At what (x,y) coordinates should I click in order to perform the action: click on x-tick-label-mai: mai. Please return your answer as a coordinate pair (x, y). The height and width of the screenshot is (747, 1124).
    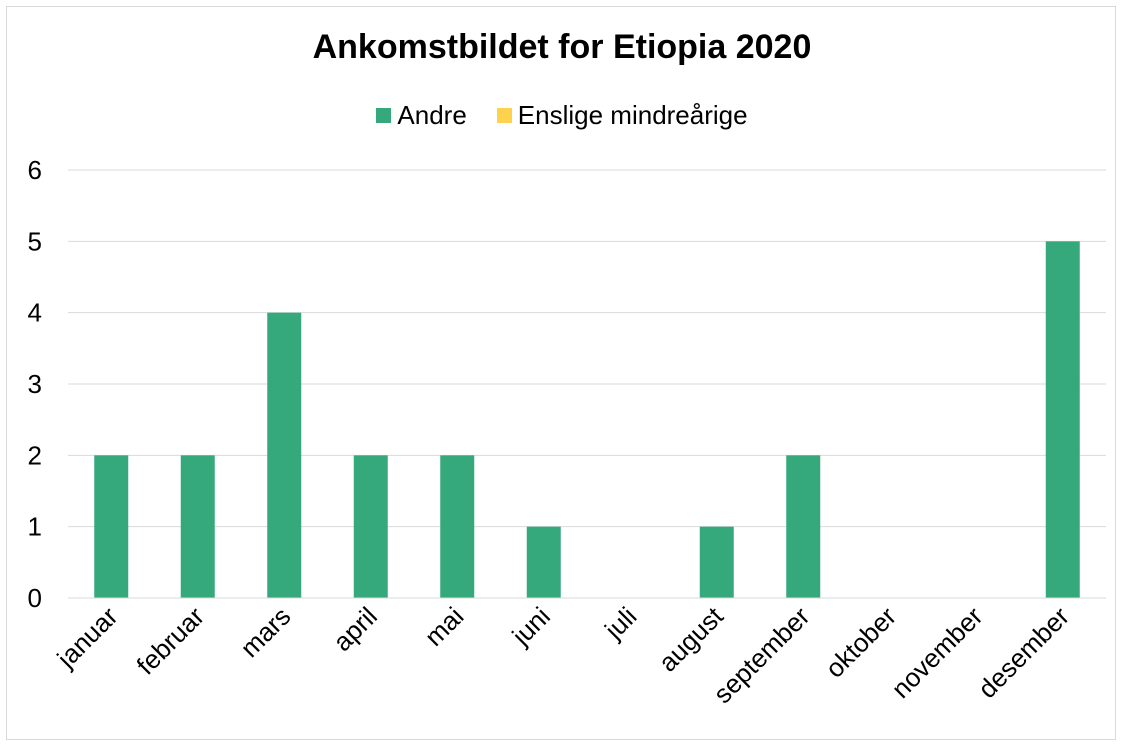
    Looking at the image, I should click on (444, 626).